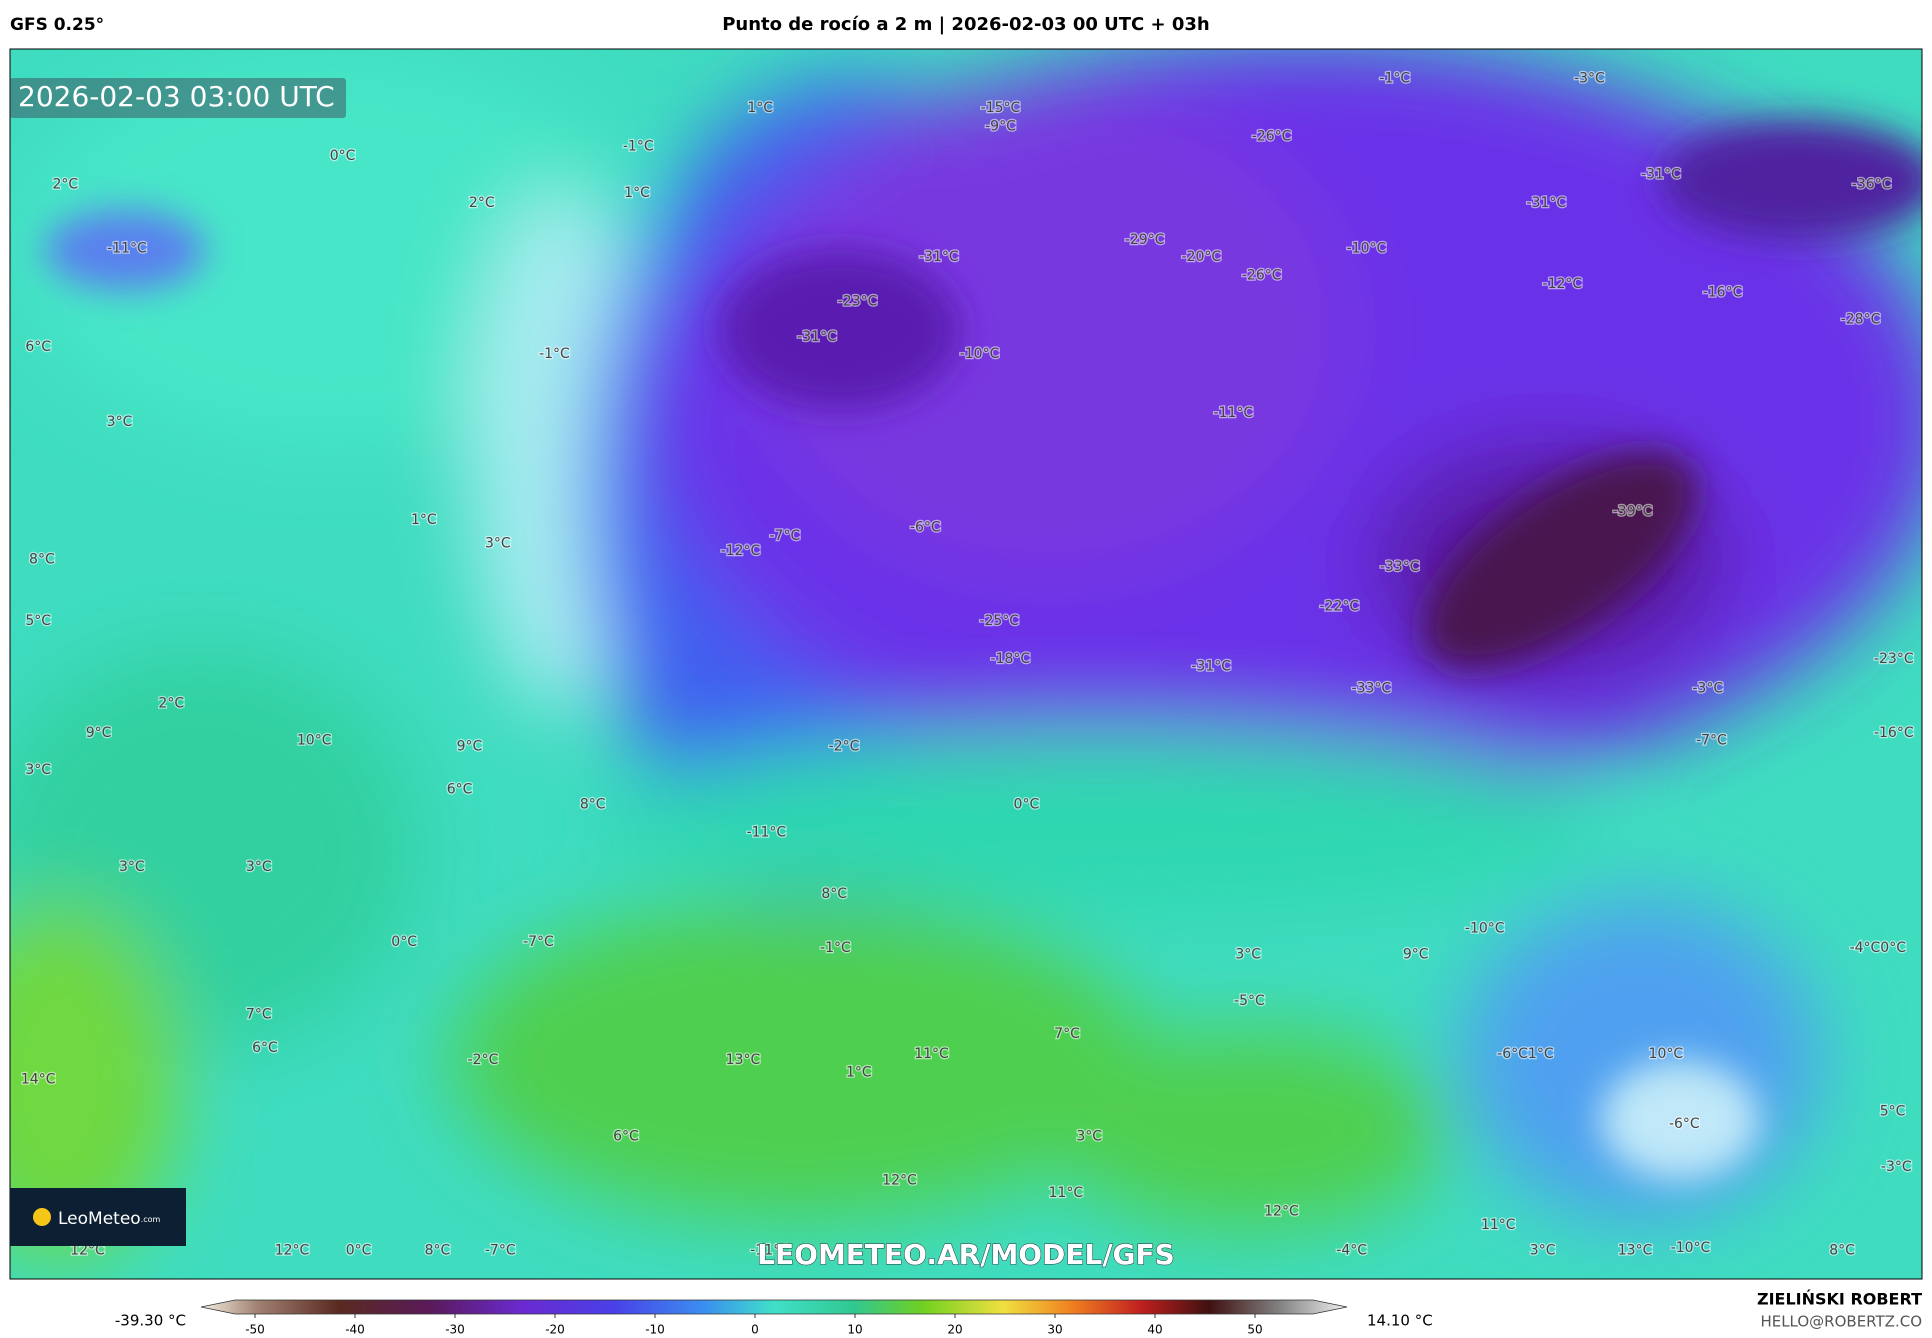 This screenshot has width=1932, height=1338. What do you see at coordinates (966, 1254) in the screenshot?
I see `watermark: LEOMETEO.AR/MODEL/GFS` at bounding box center [966, 1254].